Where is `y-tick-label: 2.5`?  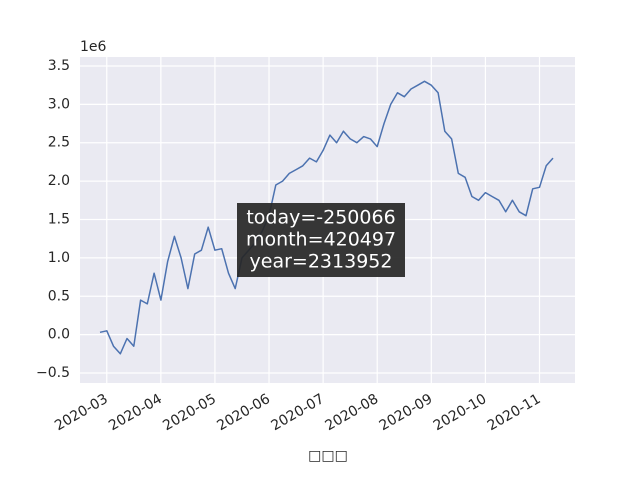
y-tick-label: 2.5 is located at coordinates (59, 143).